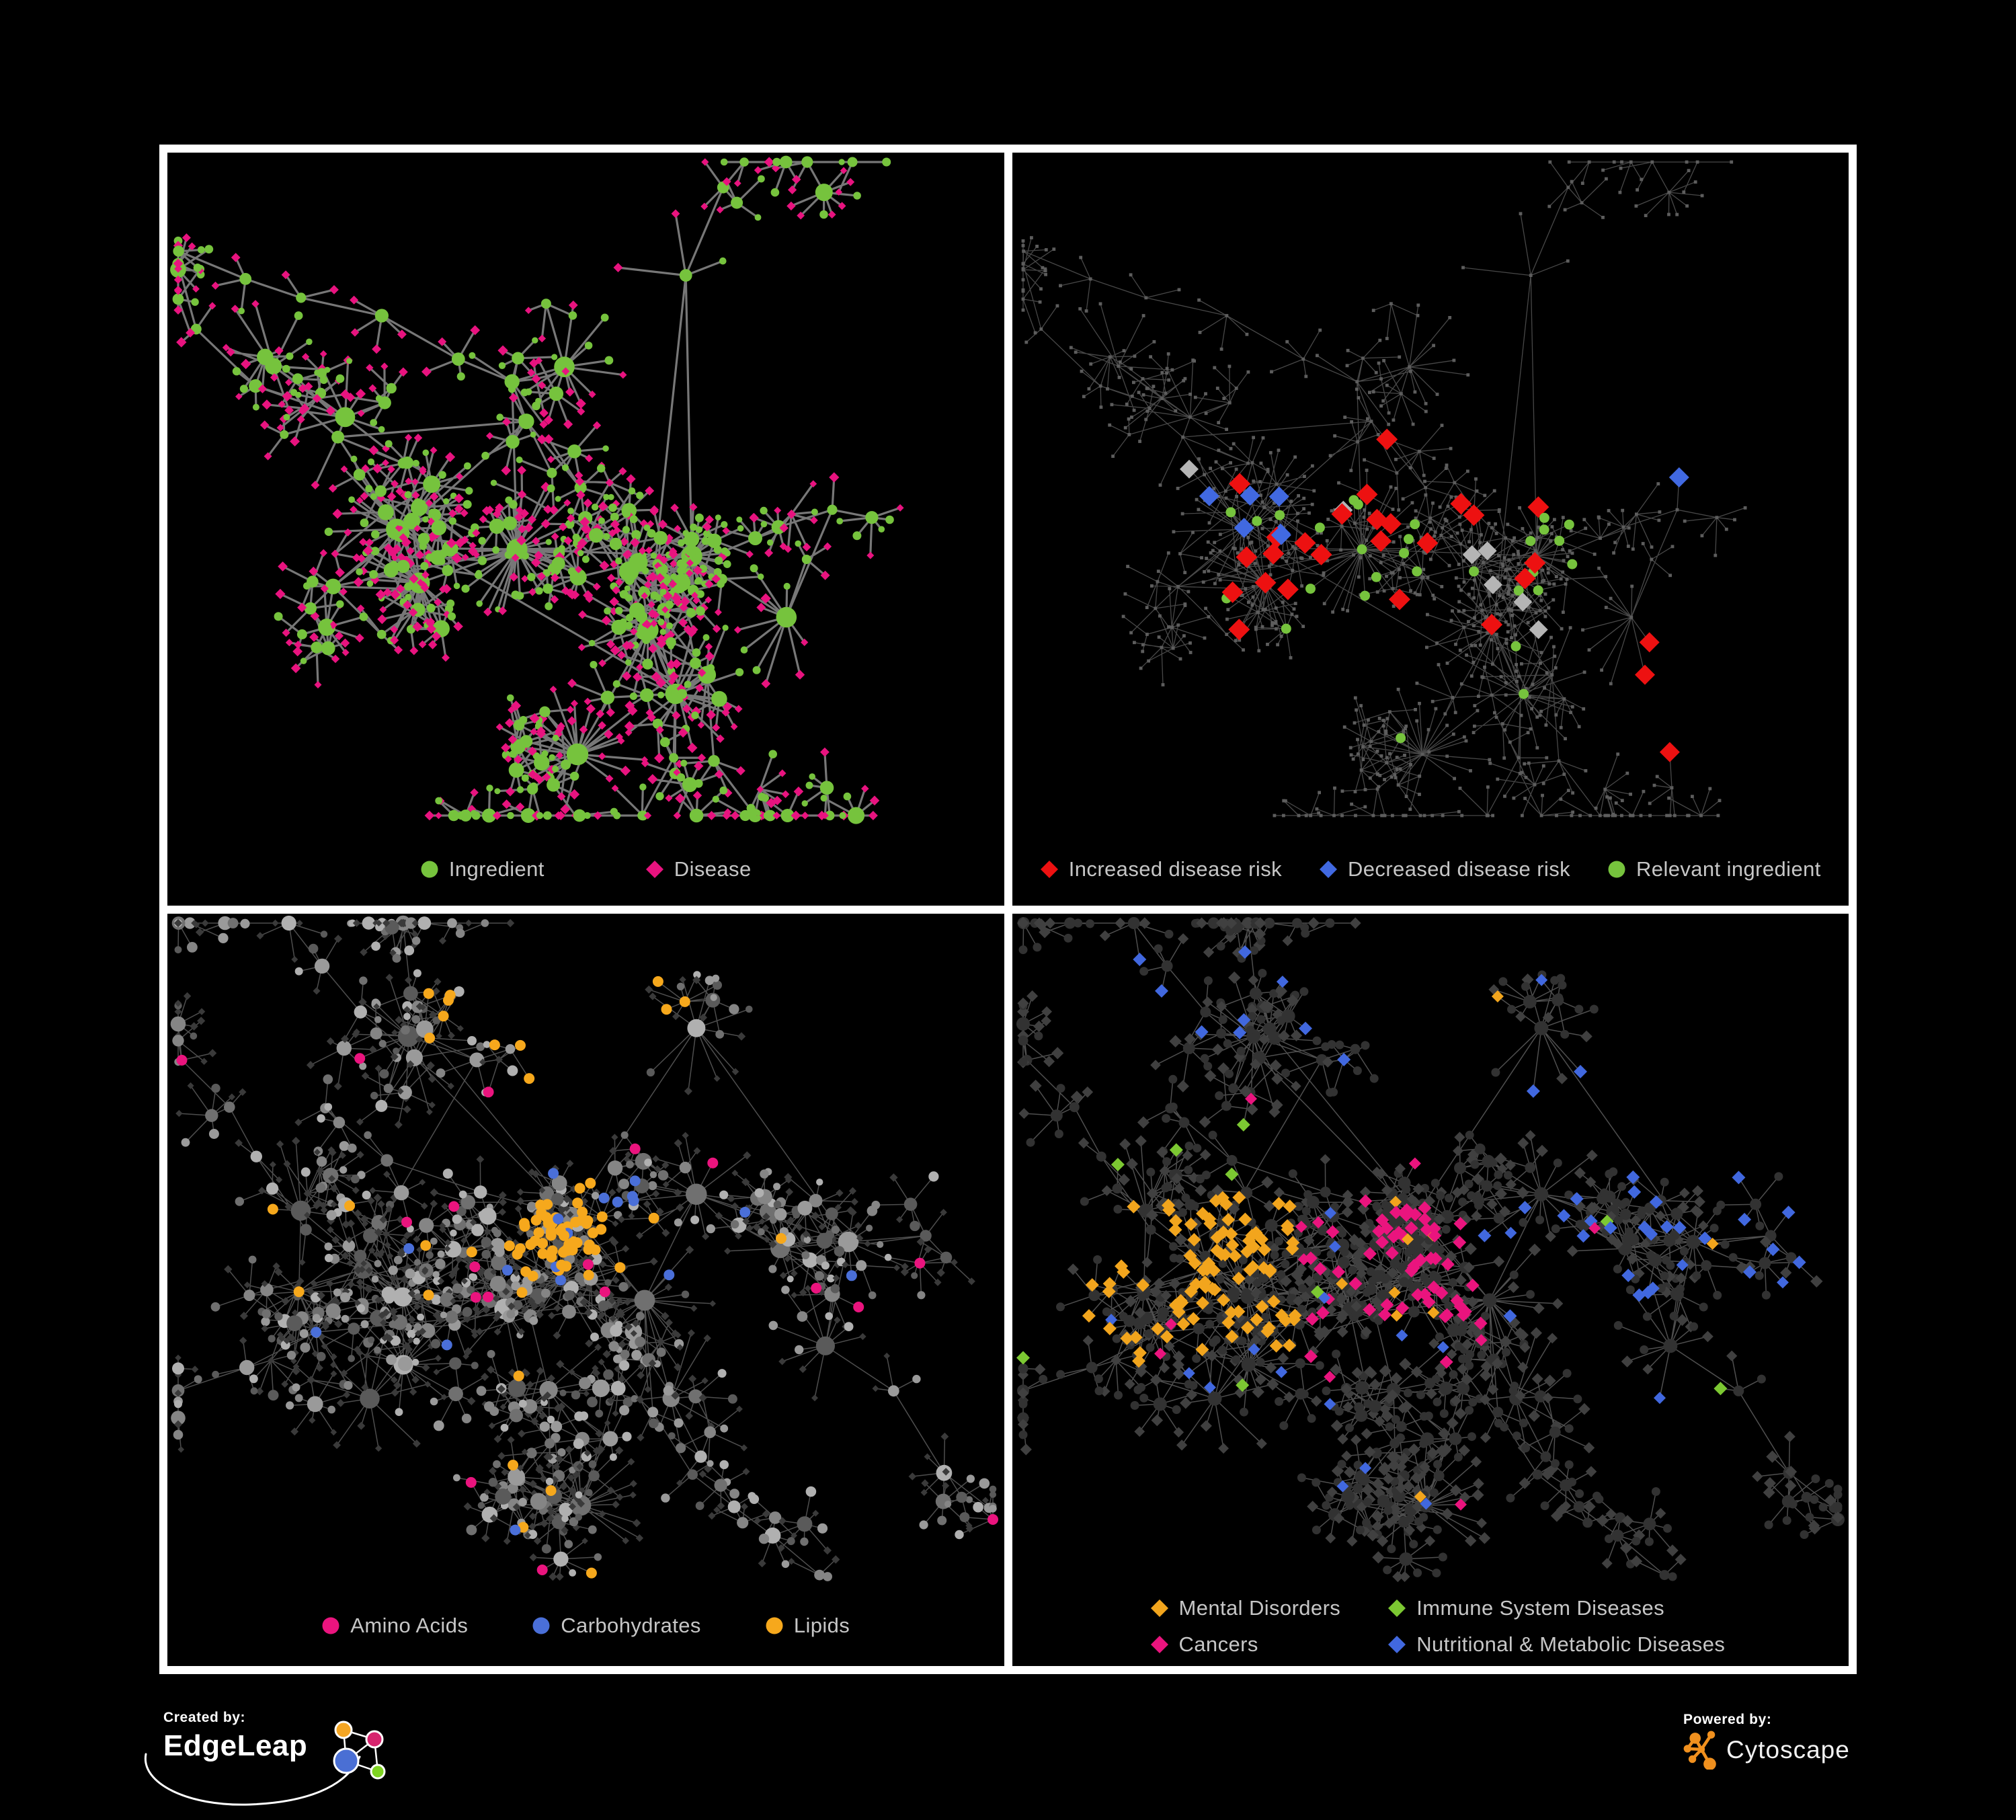 This screenshot has height=1820, width=2016. Describe the element at coordinates (585, 869) in the screenshot. I see `legend-ingredient-disease: Ingredient Disease` at that location.